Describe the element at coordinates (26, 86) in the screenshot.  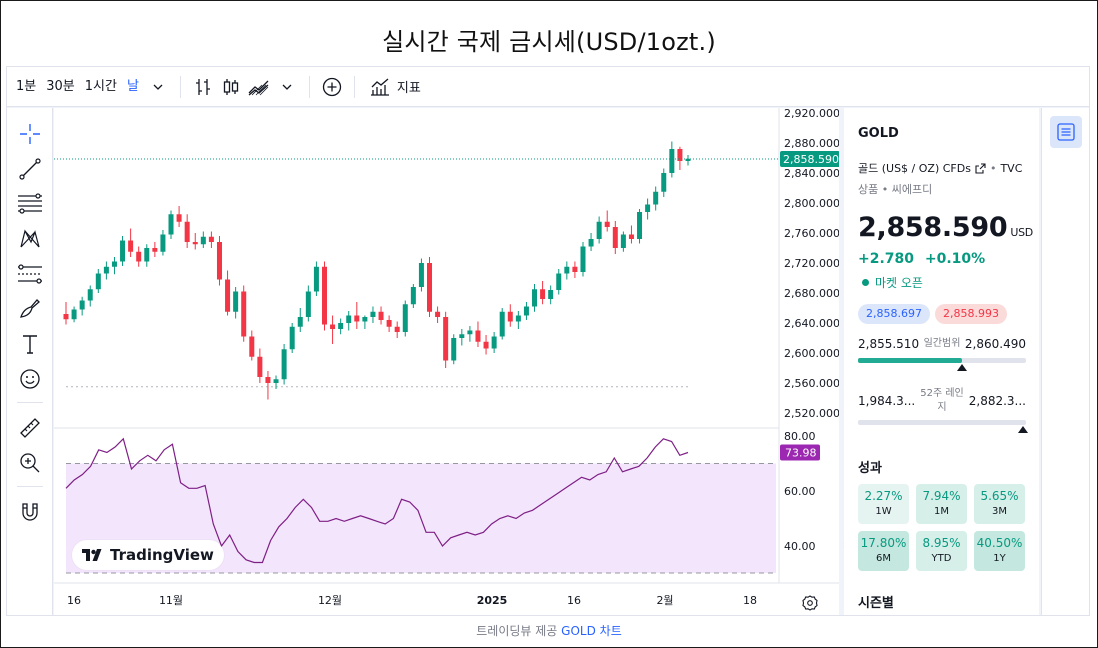
I see `interval-1m-button: 1분` at that location.